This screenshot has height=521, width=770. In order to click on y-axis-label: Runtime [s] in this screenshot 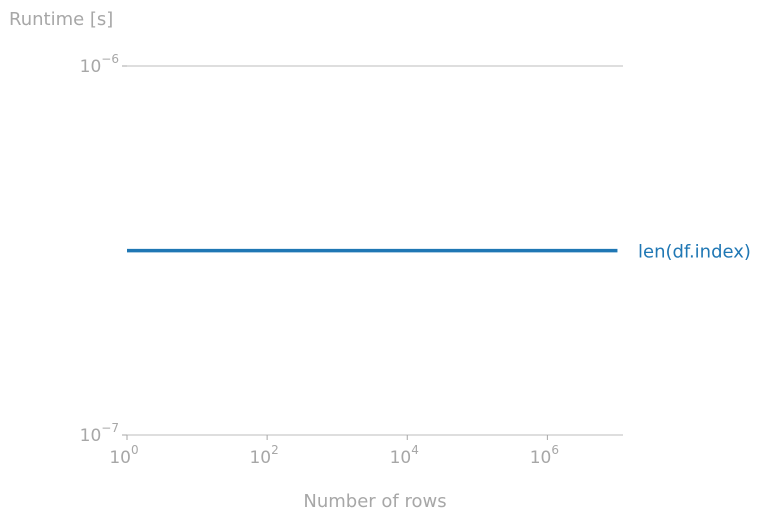, I will do `click(61, 19)`.